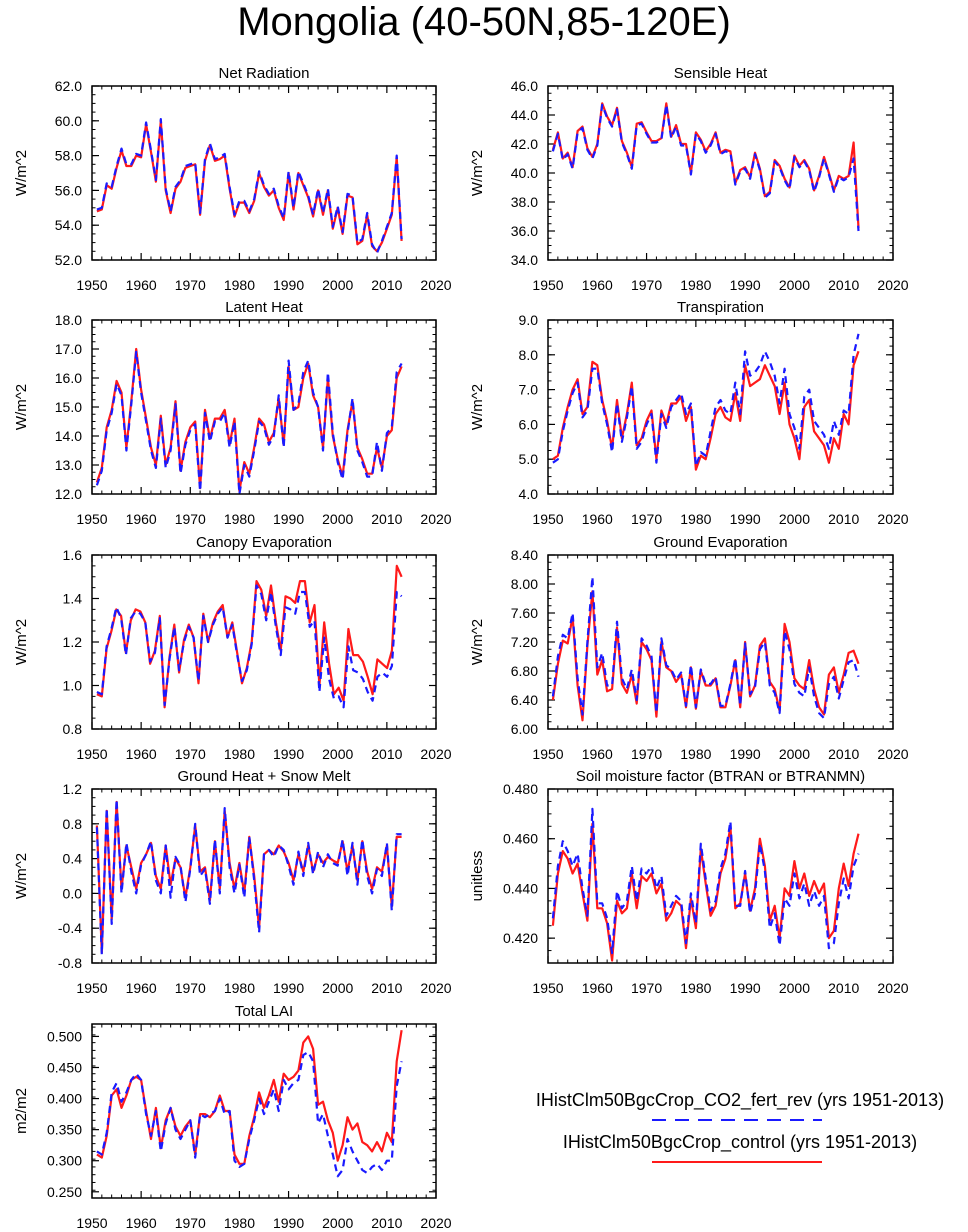  I want to click on y-tick-label: 0.450, so click(64, 1068).